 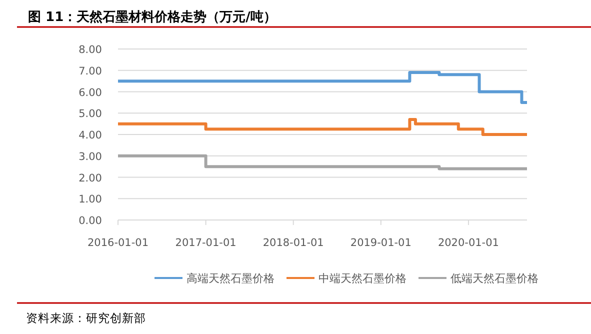 I want to click on legend-label: 中端天然石墨价格, so click(x=362, y=278).